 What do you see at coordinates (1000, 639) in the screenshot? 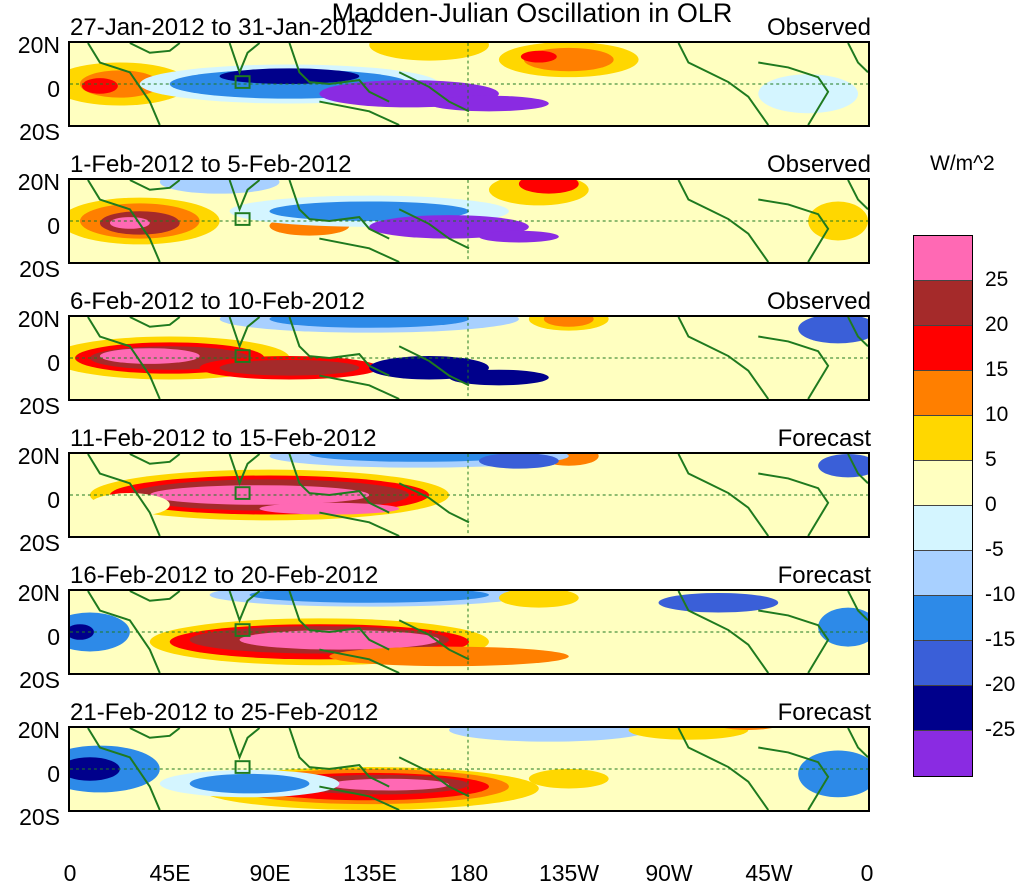
I see `colorbar-tick-label: -15` at bounding box center [1000, 639].